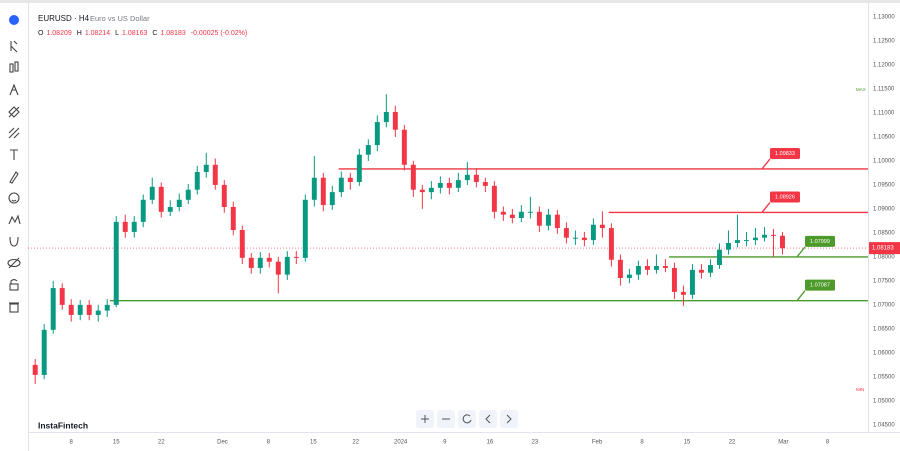 Image resolution: width=900 pixels, height=451 pixels. What do you see at coordinates (884, 377) in the screenshot?
I see `y-tick-label: 1.05500` at bounding box center [884, 377].